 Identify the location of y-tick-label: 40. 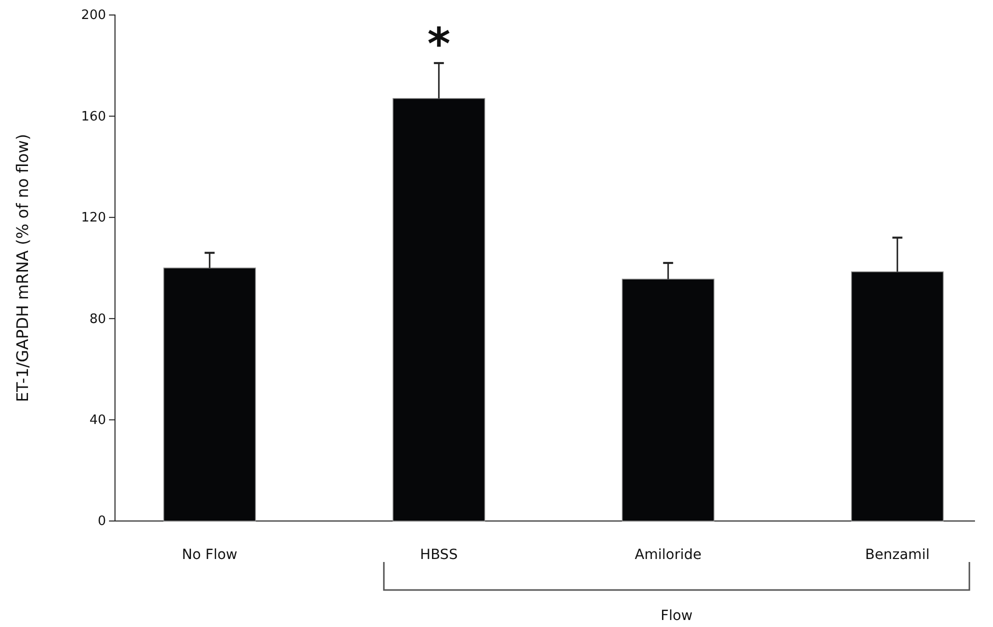
(97, 420).